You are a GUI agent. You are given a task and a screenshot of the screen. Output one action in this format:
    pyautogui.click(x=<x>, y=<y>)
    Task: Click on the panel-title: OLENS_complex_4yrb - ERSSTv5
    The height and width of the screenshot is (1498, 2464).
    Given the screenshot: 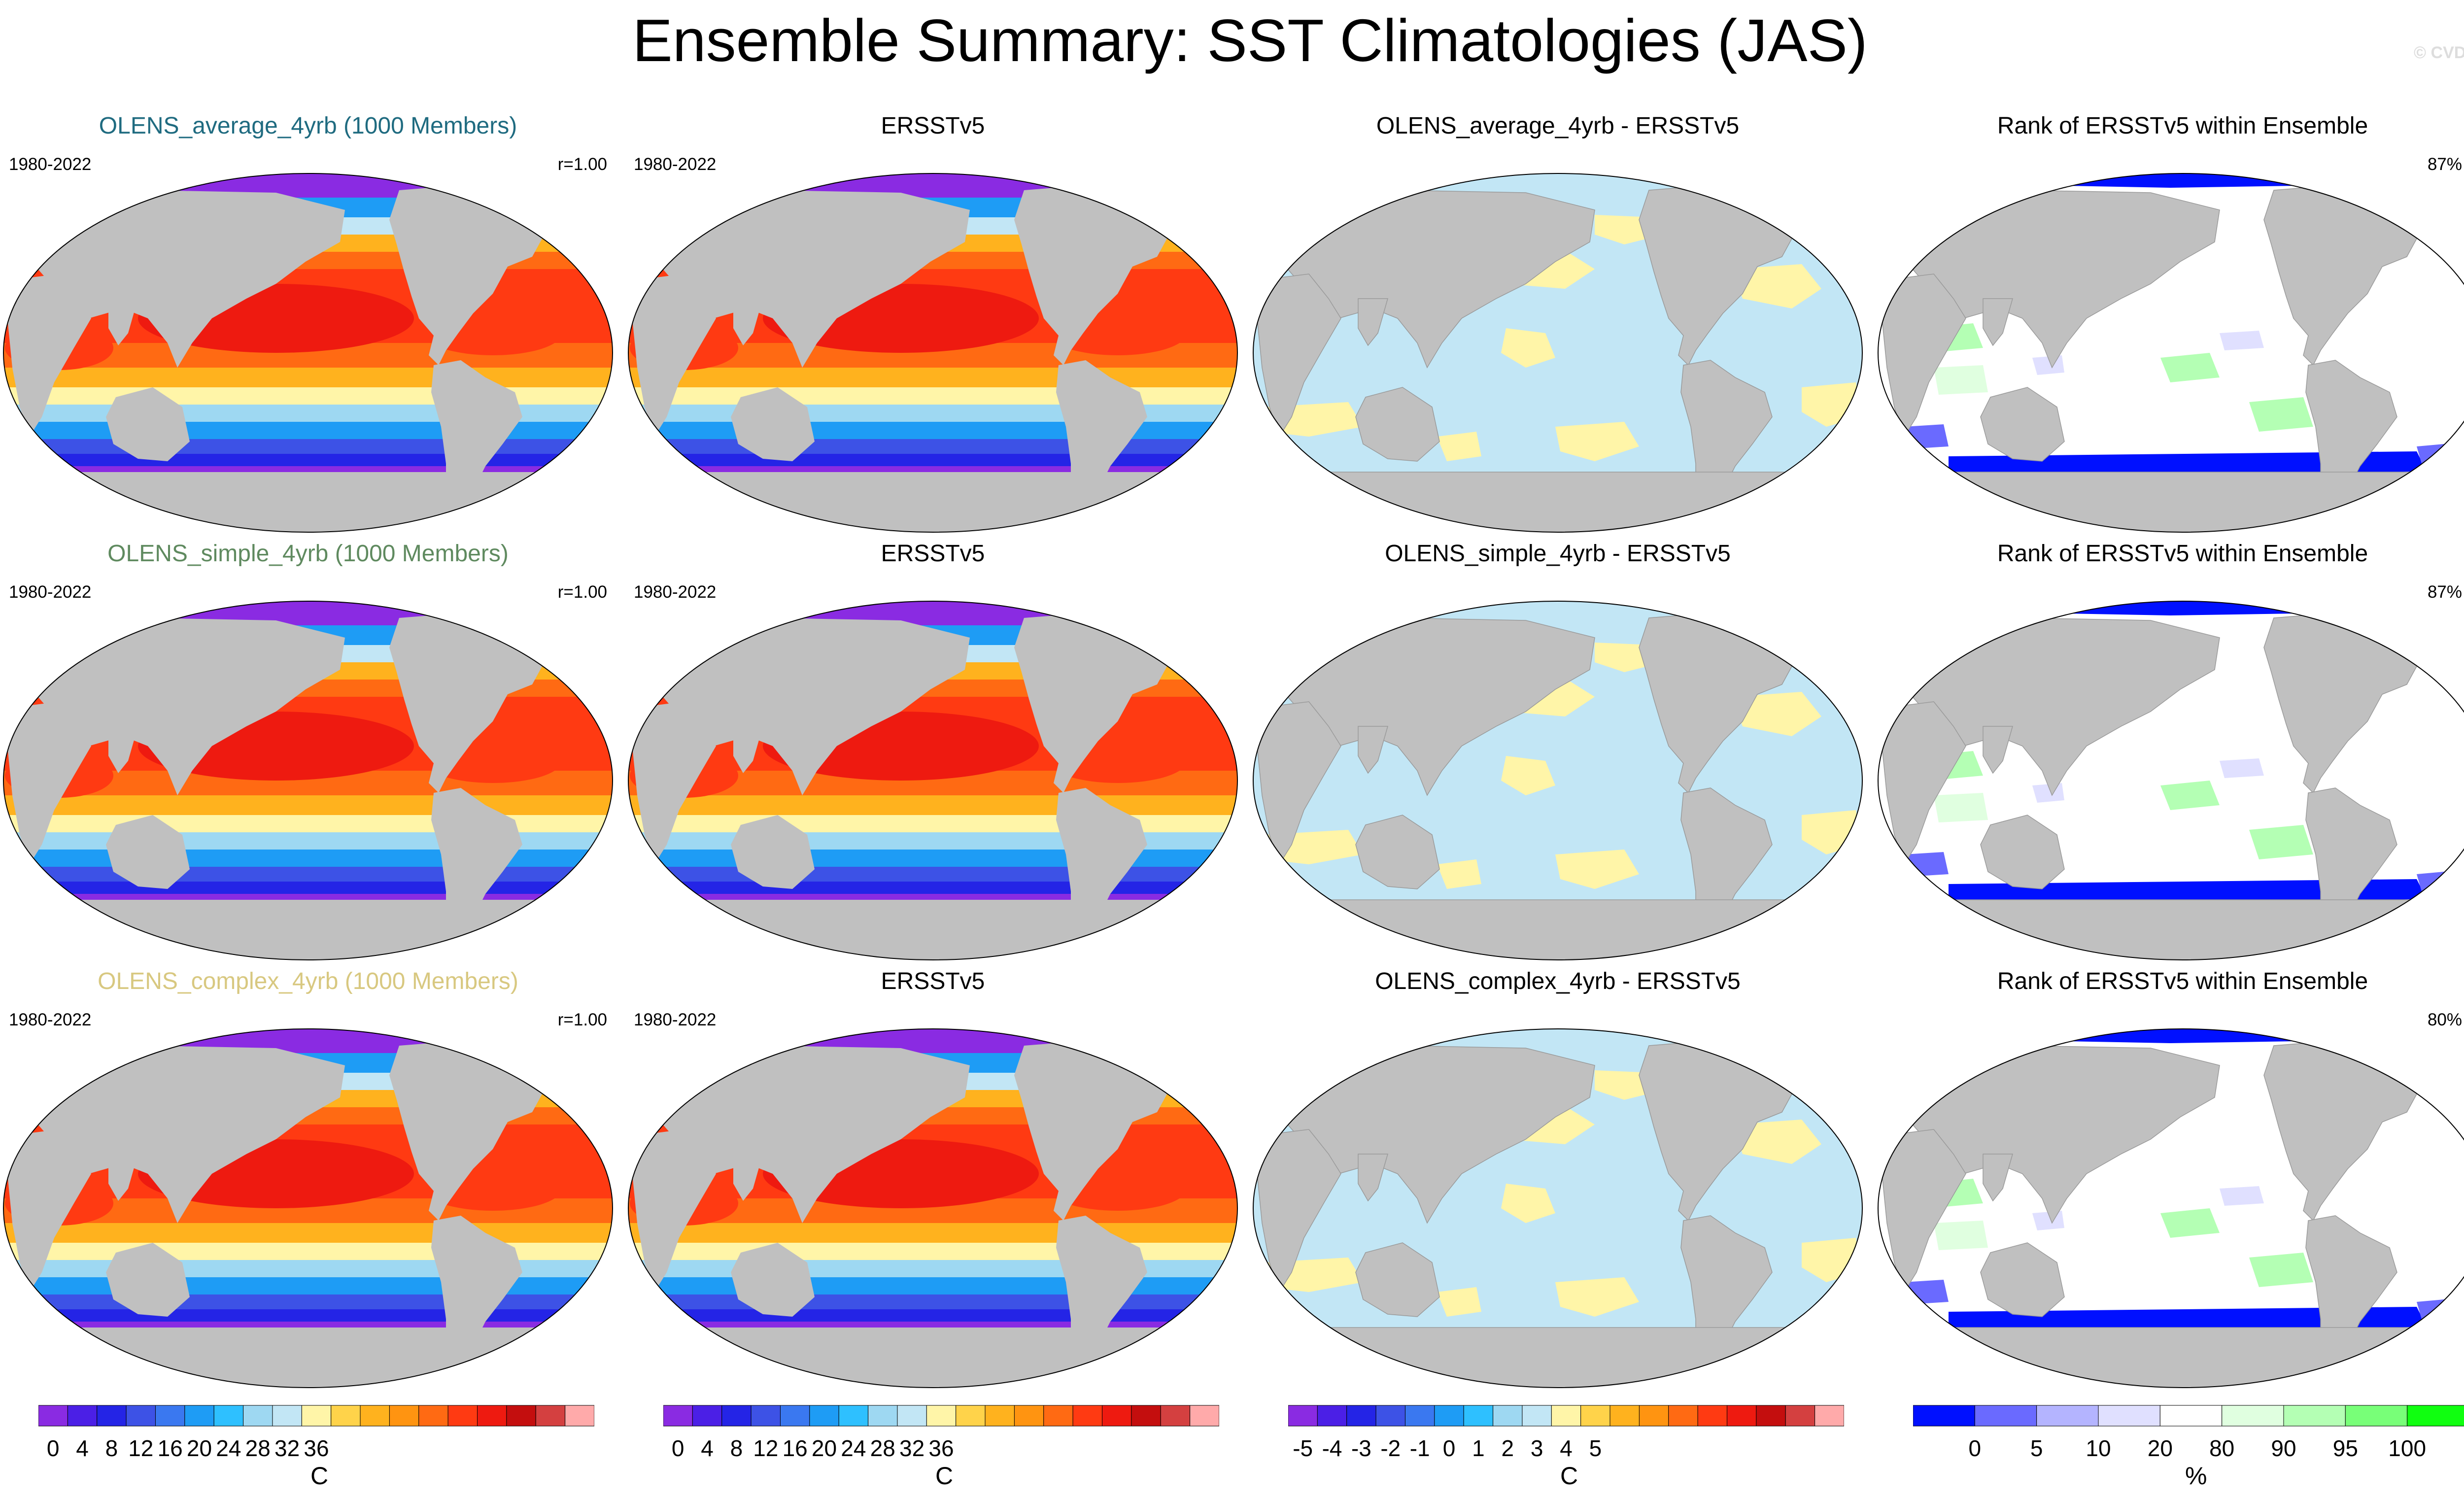 What is the action you would take?
    pyautogui.click(x=1558, y=981)
    